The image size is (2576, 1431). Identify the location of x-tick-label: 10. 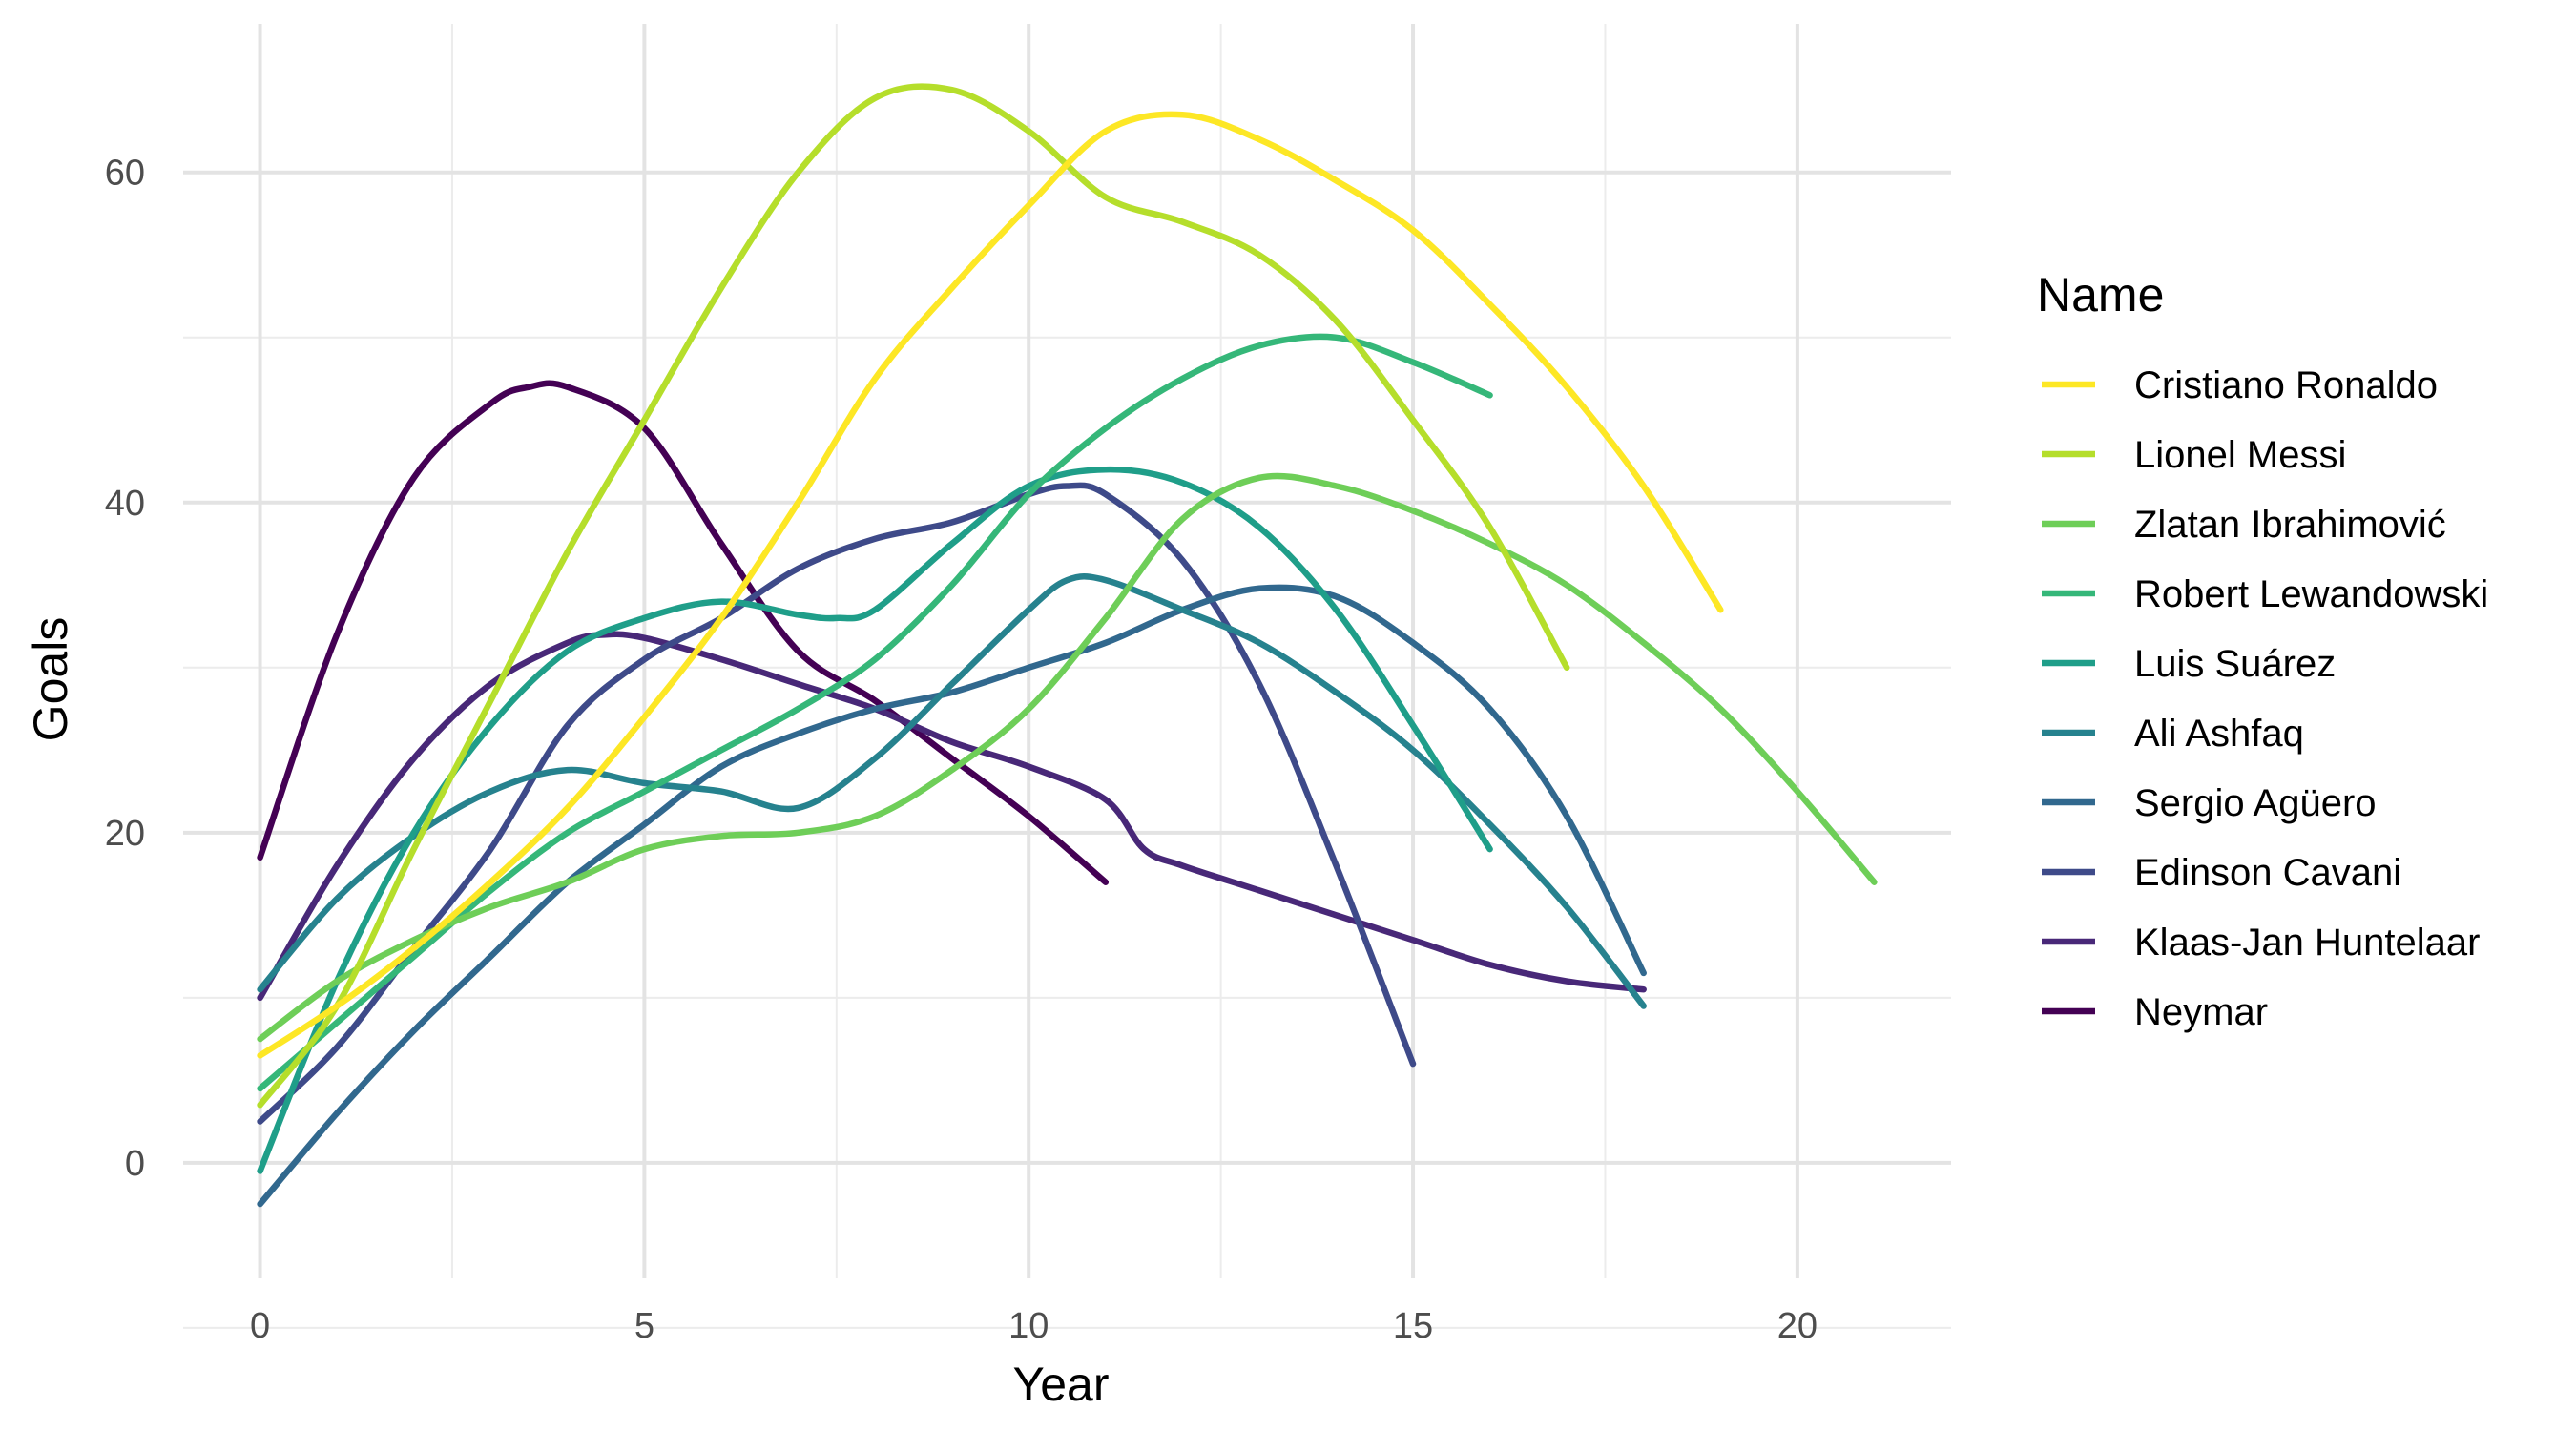
(1028, 1326).